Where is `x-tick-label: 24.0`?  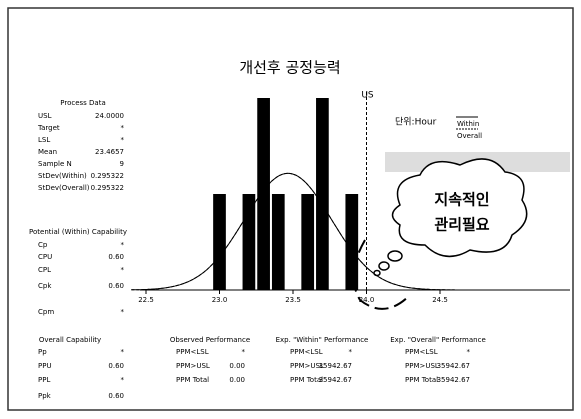 x-tick-label: 24.0 is located at coordinates (367, 300).